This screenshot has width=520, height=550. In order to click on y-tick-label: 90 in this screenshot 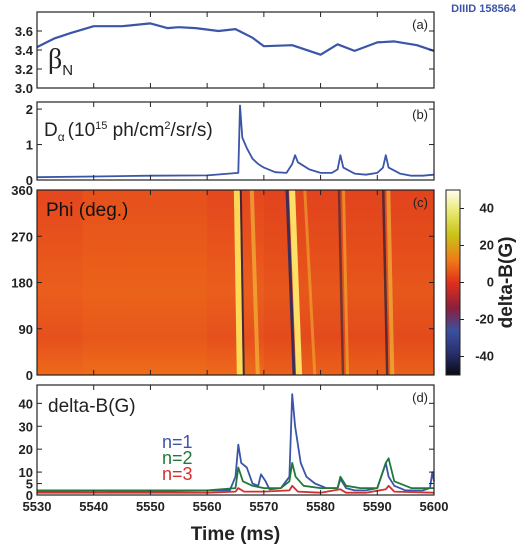, I will do `click(26, 329)`.